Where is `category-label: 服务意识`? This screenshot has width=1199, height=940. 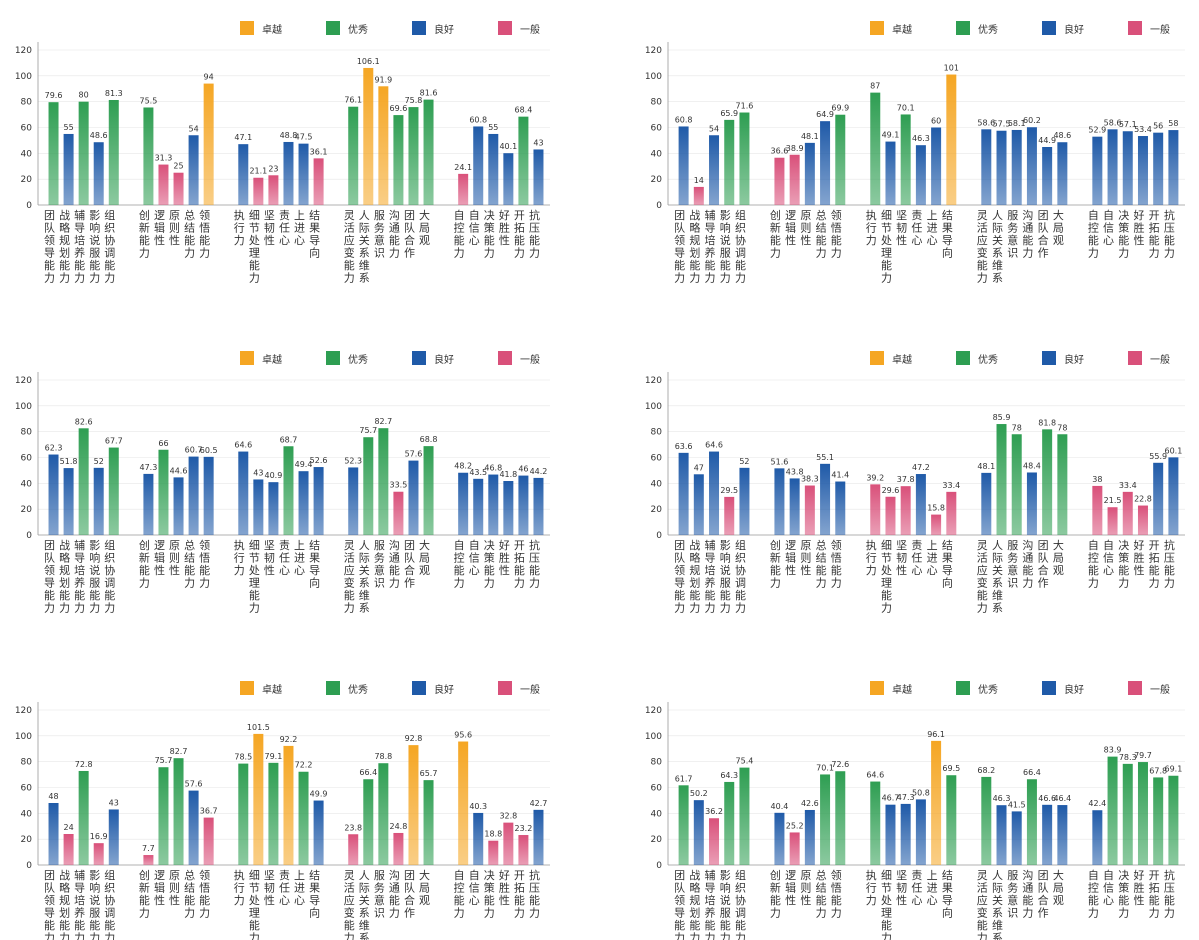
category-label: 服务意识 is located at coordinates (1012, 234).